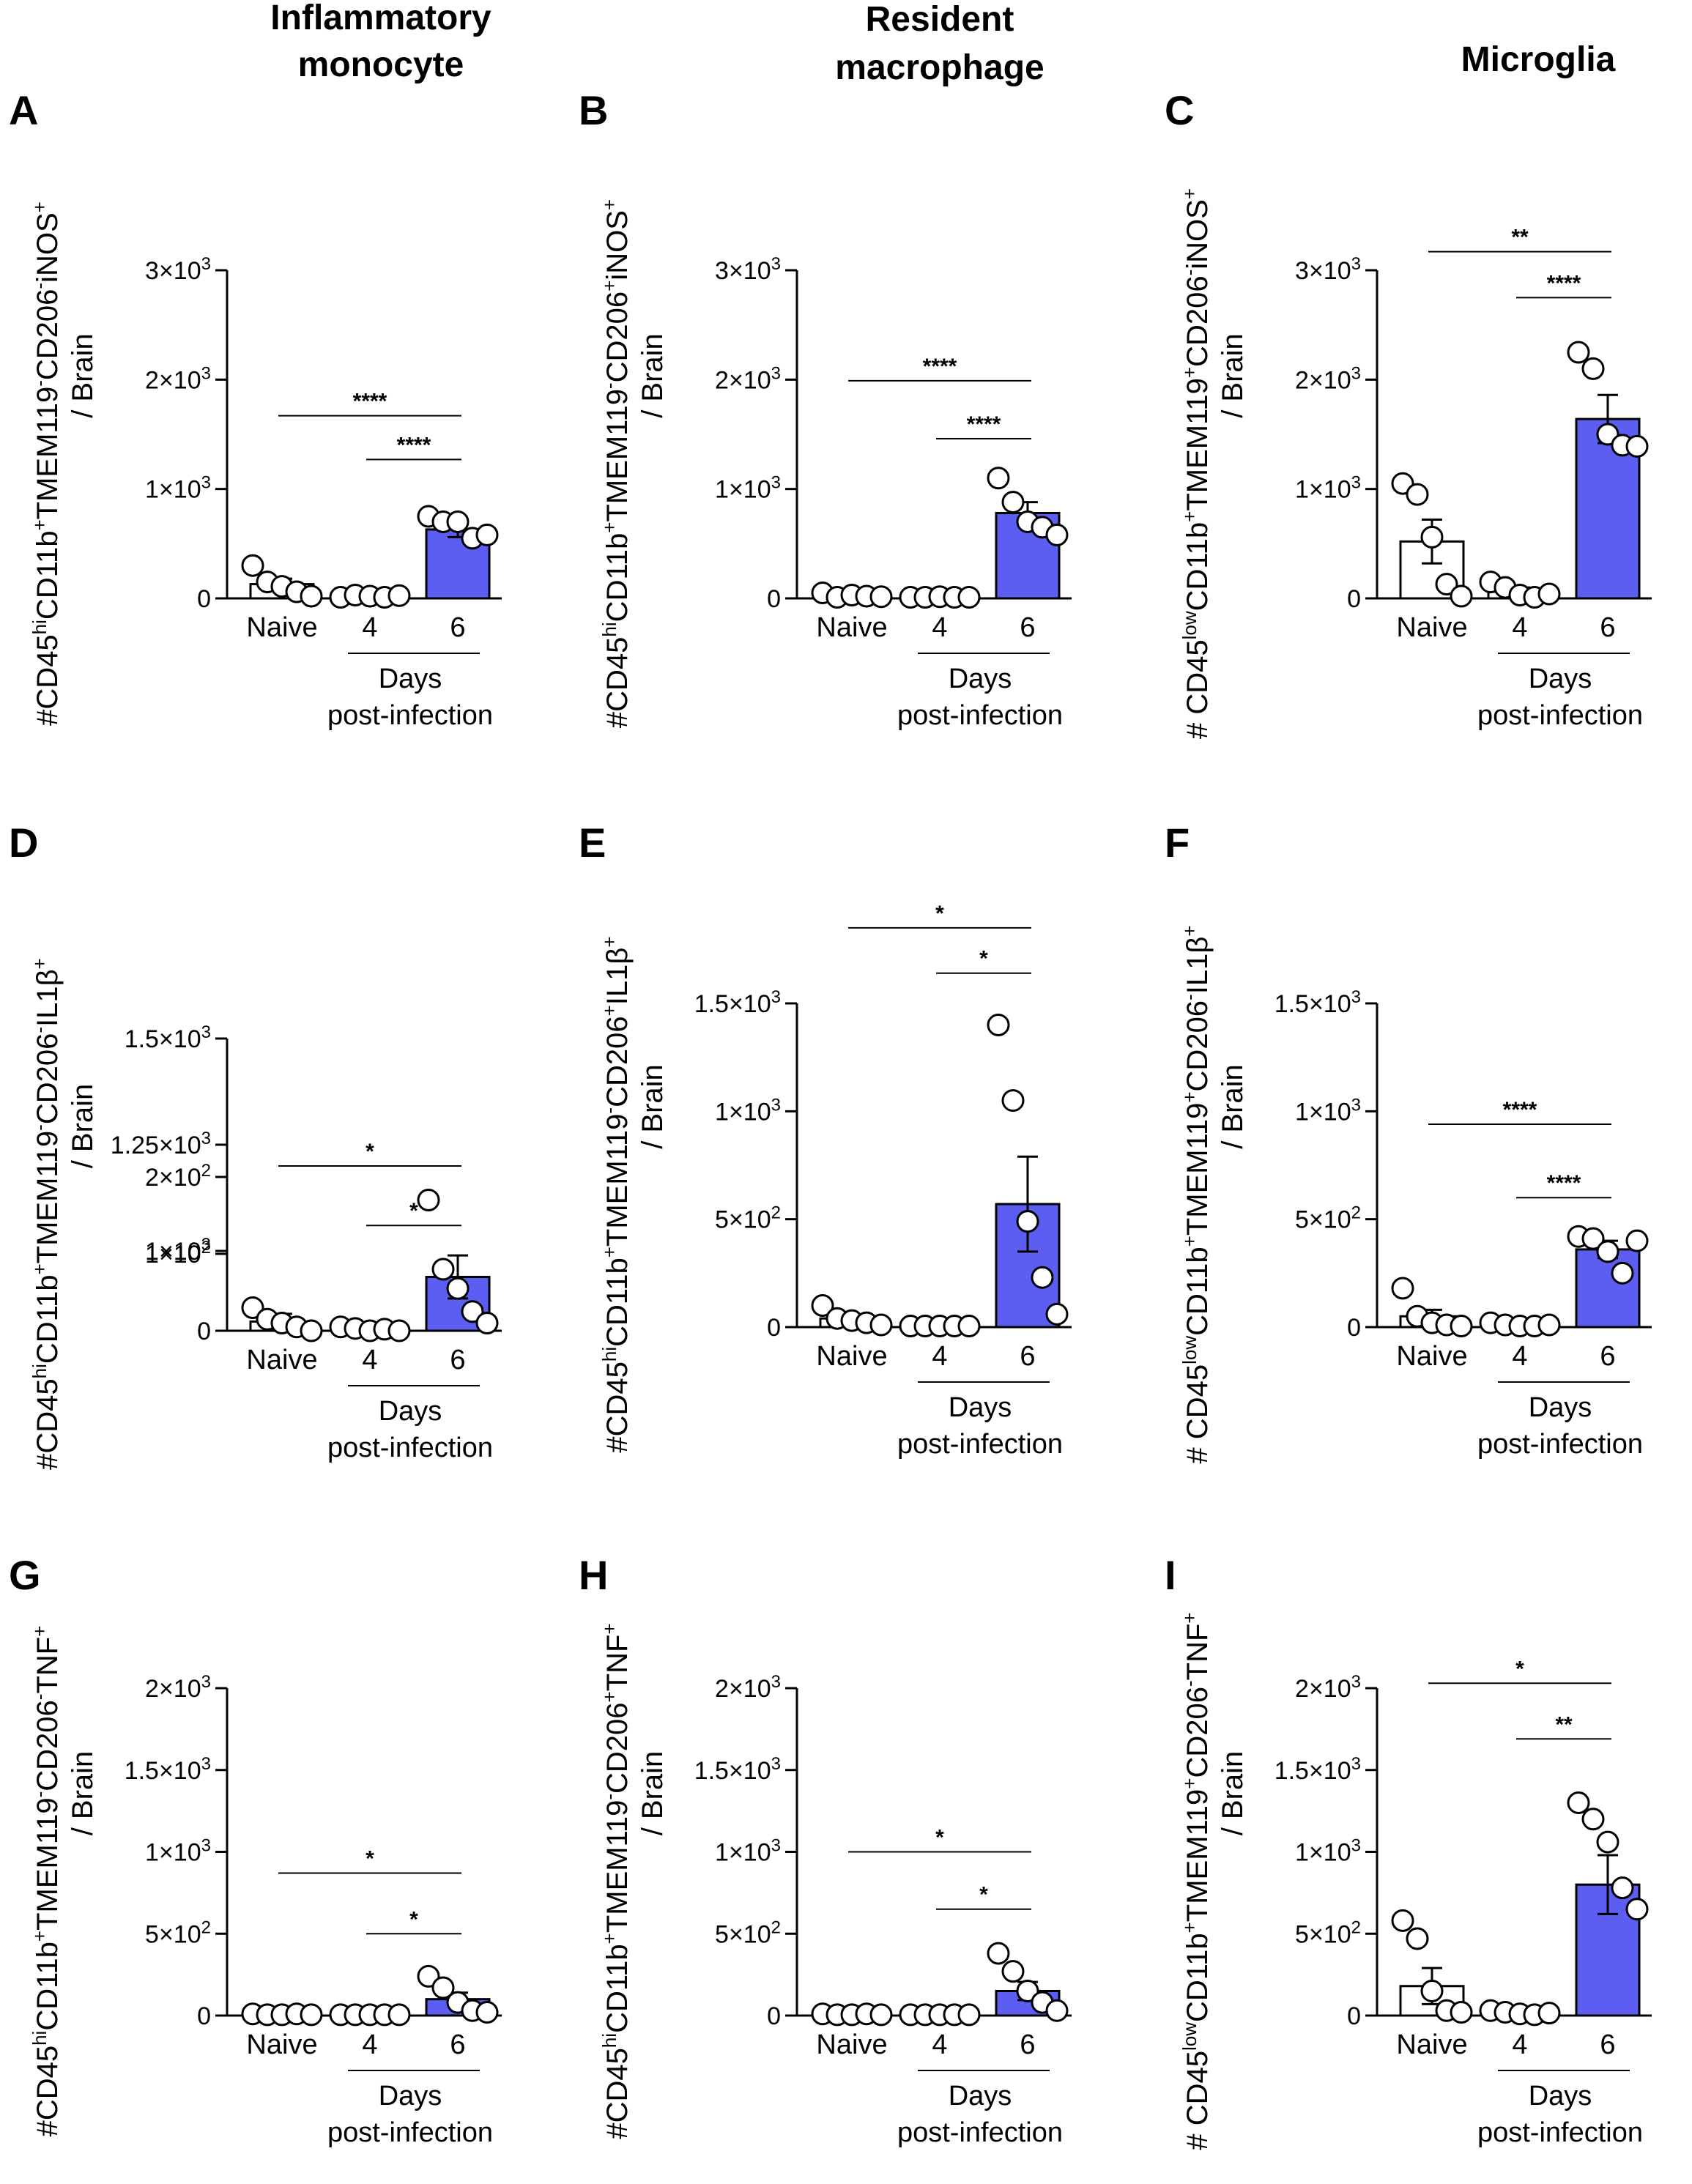  I want to click on significance-label: **, so click(1520, 238).